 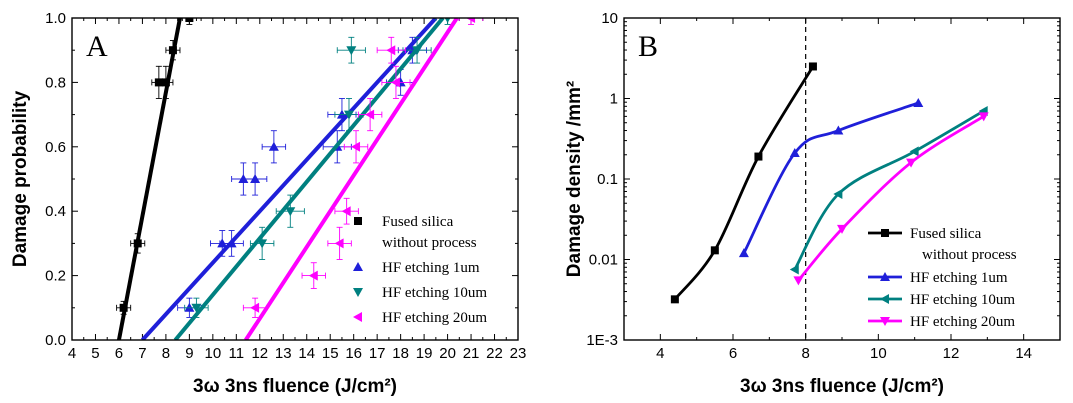 I want to click on x-tick-label: 9, so click(x=189, y=353).